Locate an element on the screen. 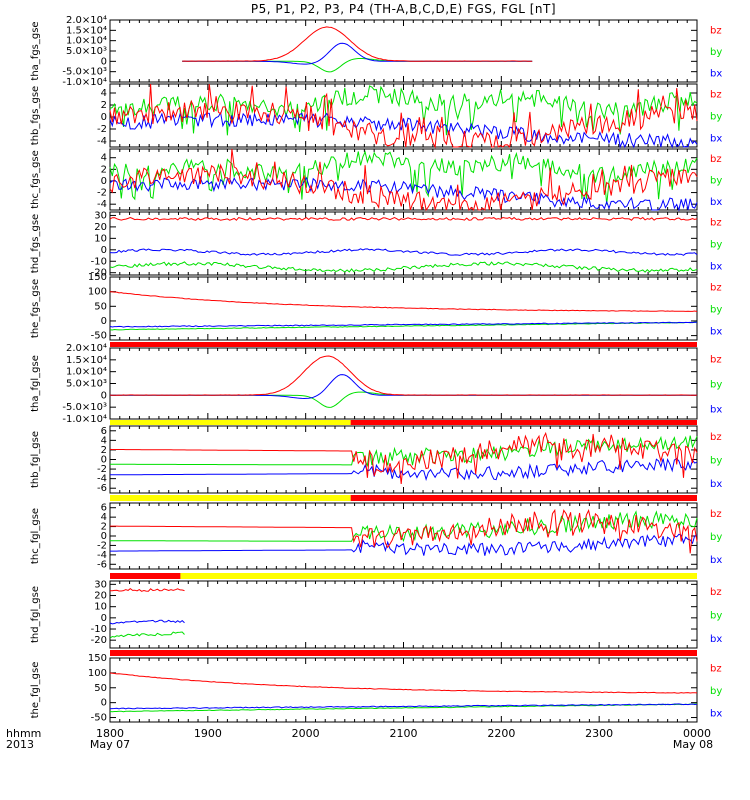 The image size is (750, 800). y-tick-label: 30 is located at coordinates (100, 584).